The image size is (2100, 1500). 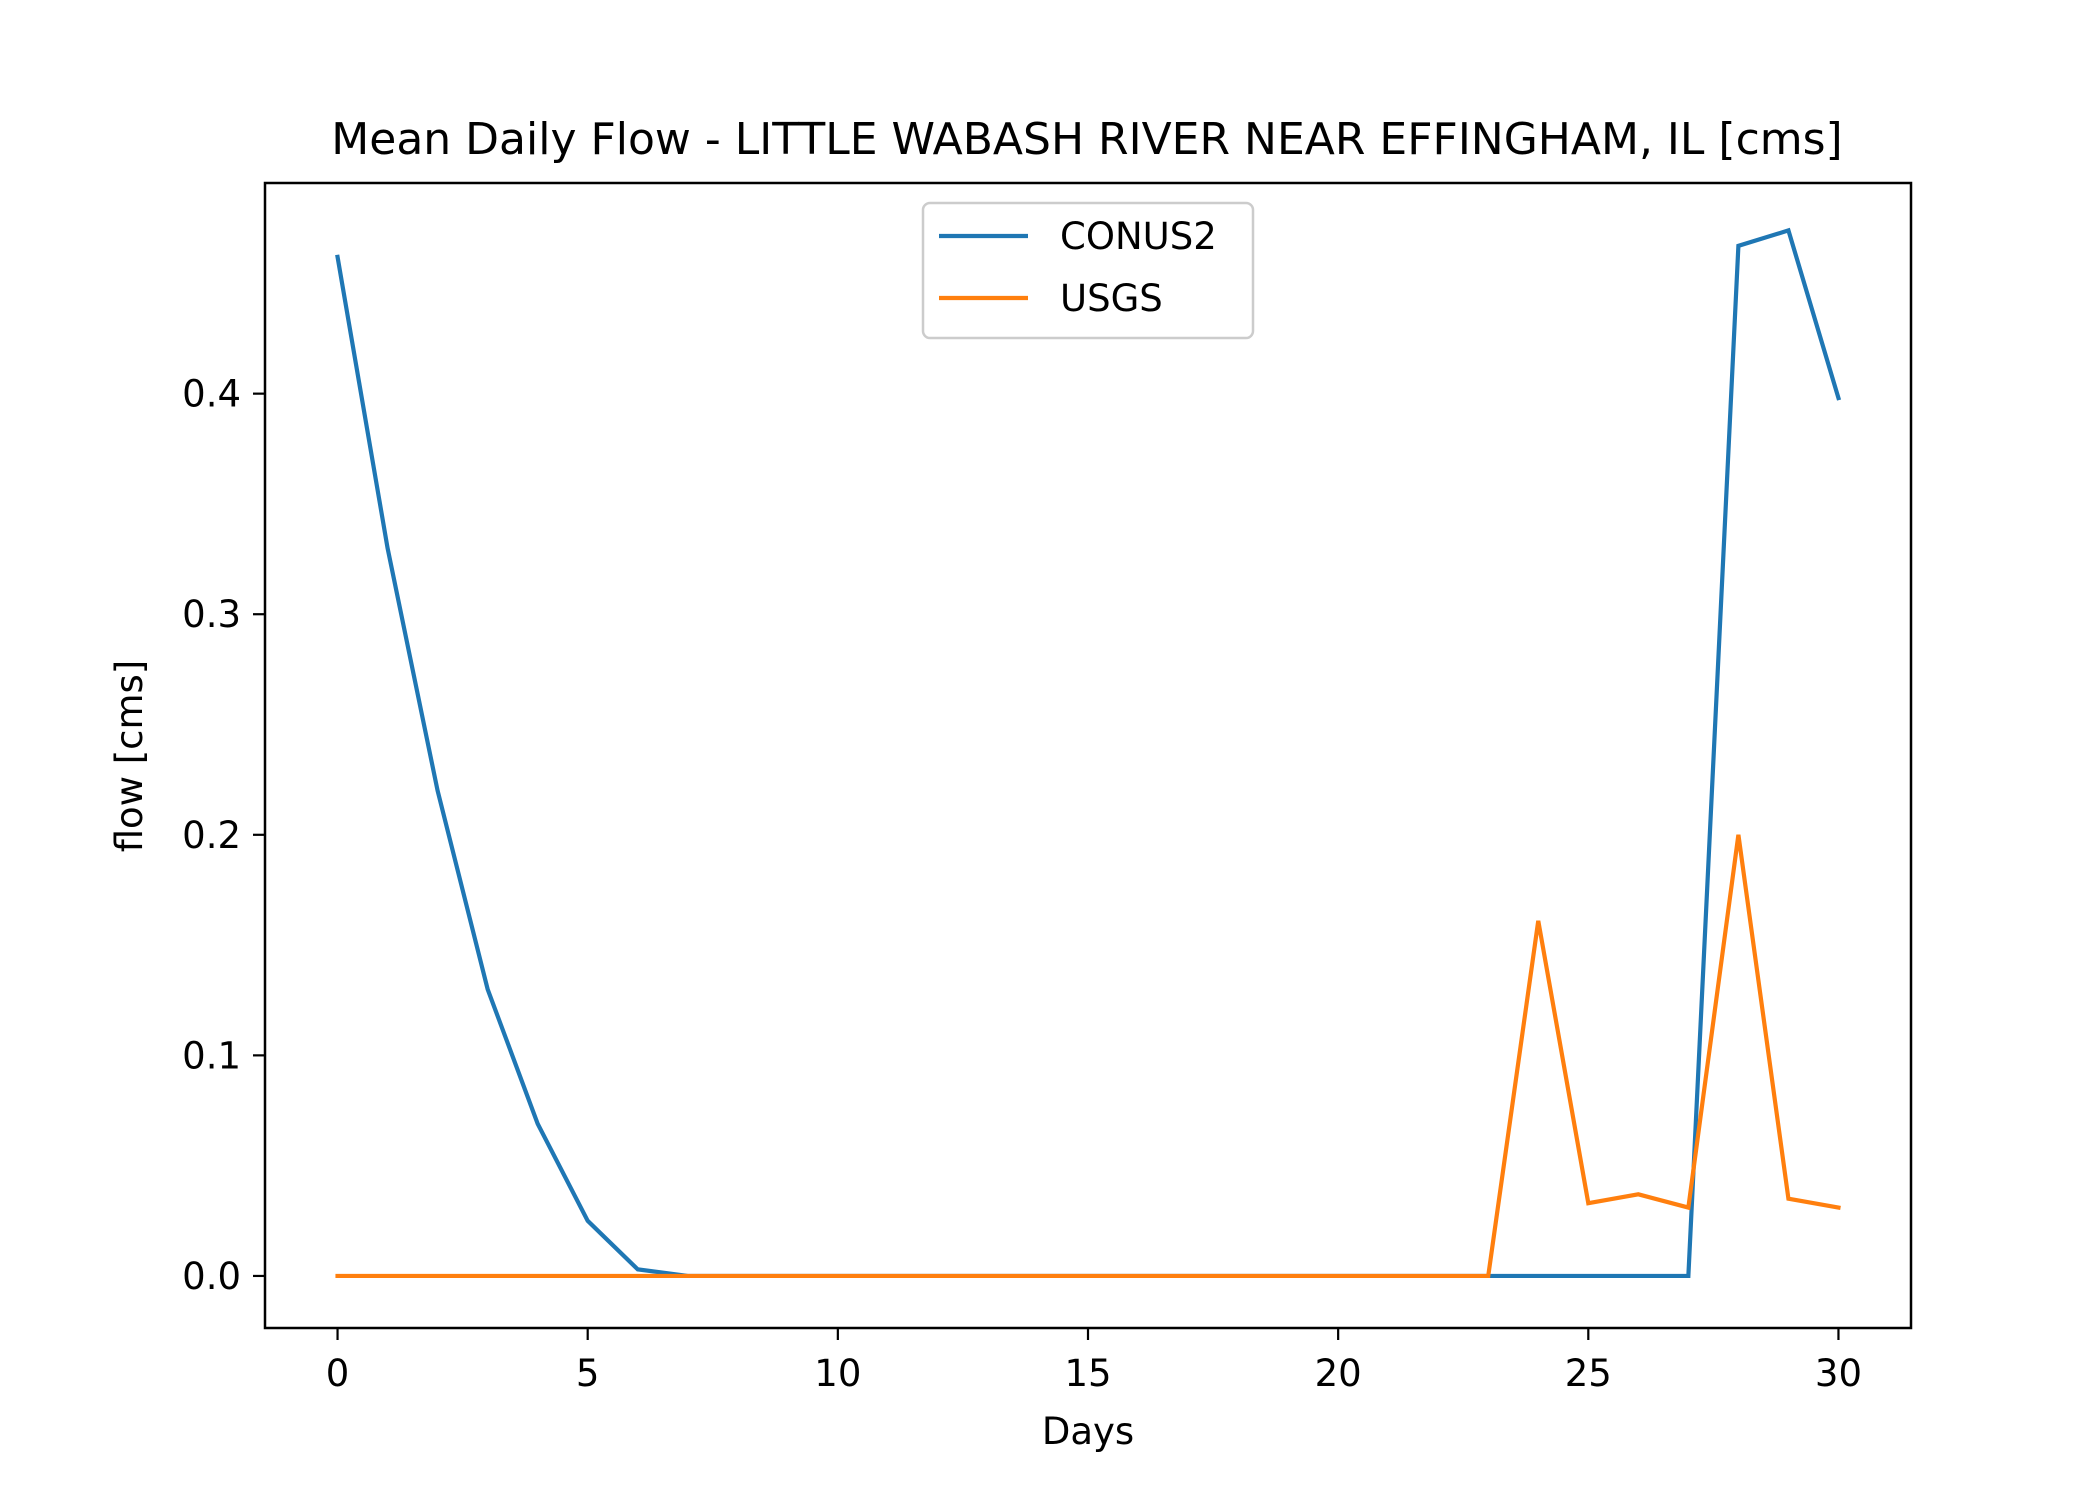 I want to click on x-tick-label: 10, so click(x=837, y=1373).